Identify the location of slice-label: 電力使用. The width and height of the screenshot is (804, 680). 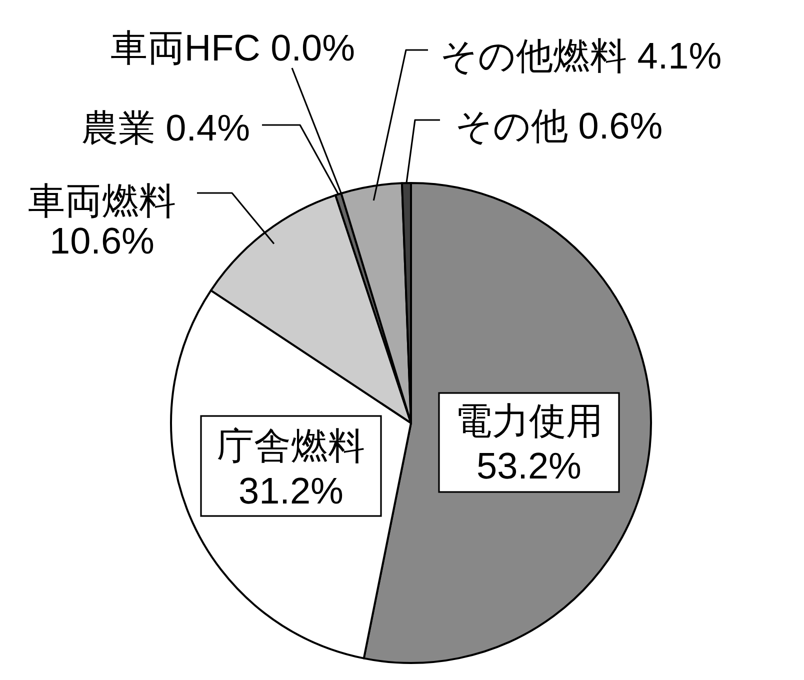
(529, 421).